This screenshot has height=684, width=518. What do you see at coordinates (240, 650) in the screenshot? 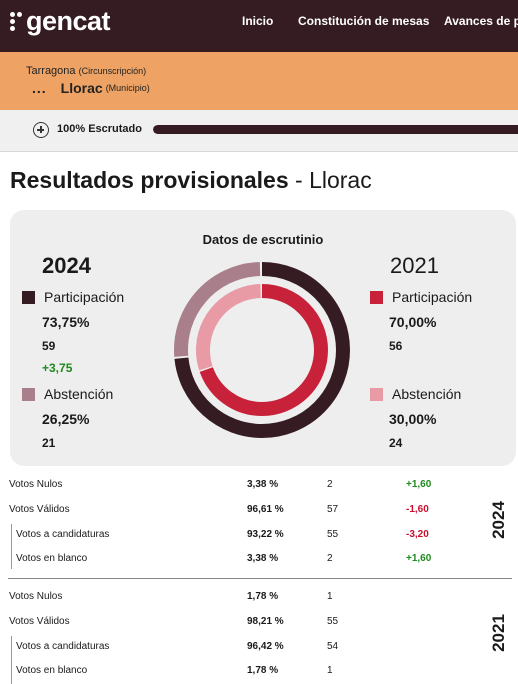
I see `table-row: Votos a candidaturas 96,42 % 54` at bounding box center [240, 650].